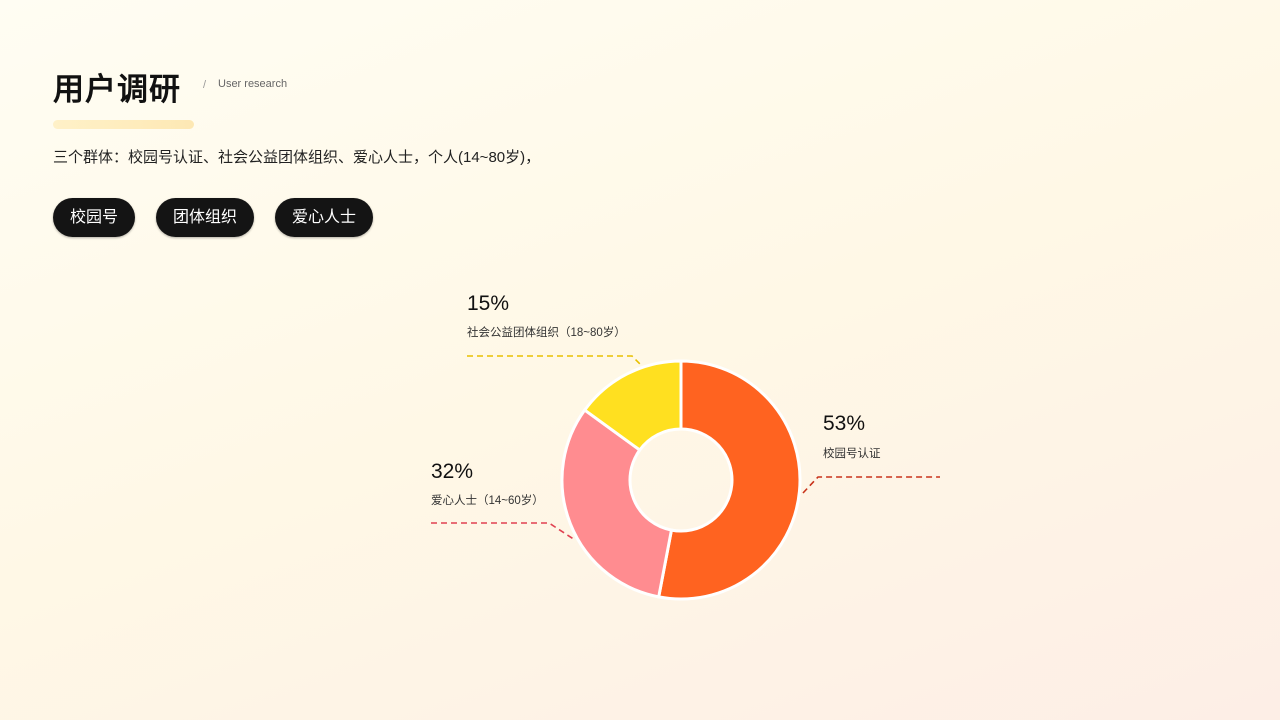 Image resolution: width=1280 pixels, height=720 pixels. Describe the element at coordinates (844, 423) in the screenshot. I see `data-label-campus-pct: 53%` at that location.